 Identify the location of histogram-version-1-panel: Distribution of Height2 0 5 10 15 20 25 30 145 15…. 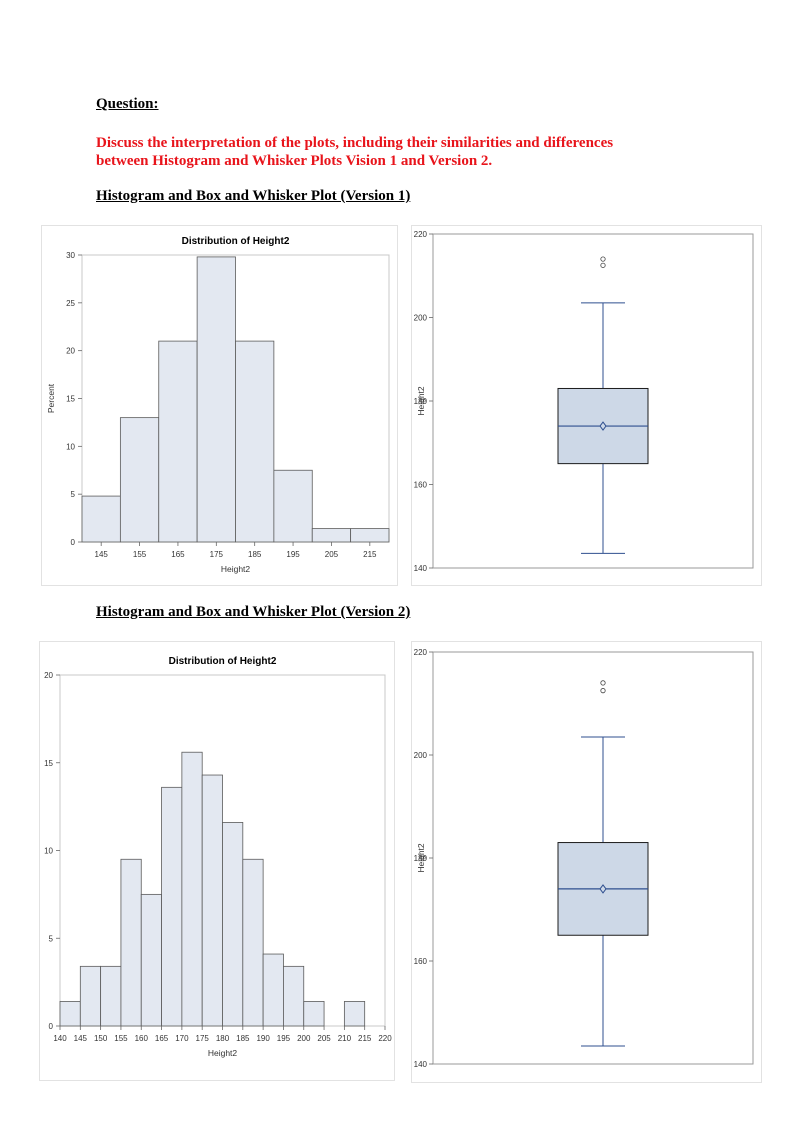
(219, 405).